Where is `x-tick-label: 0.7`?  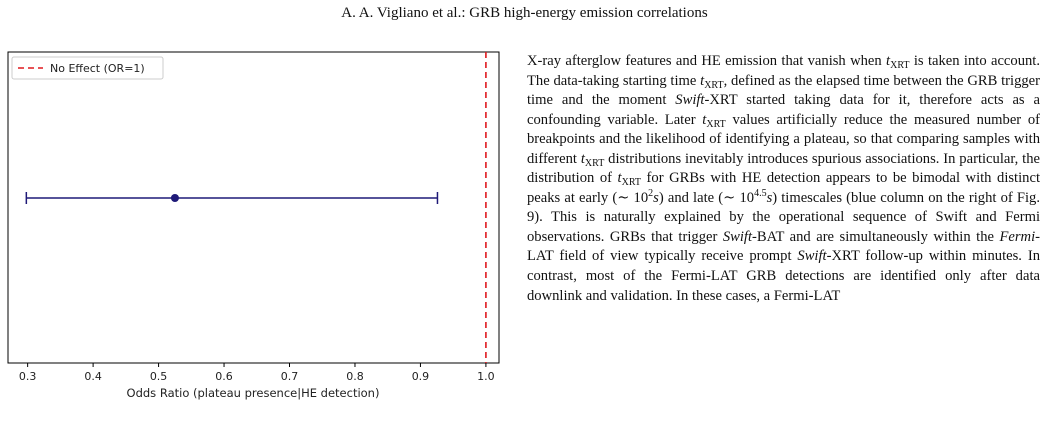 x-tick-label: 0.7 is located at coordinates (290, 376).